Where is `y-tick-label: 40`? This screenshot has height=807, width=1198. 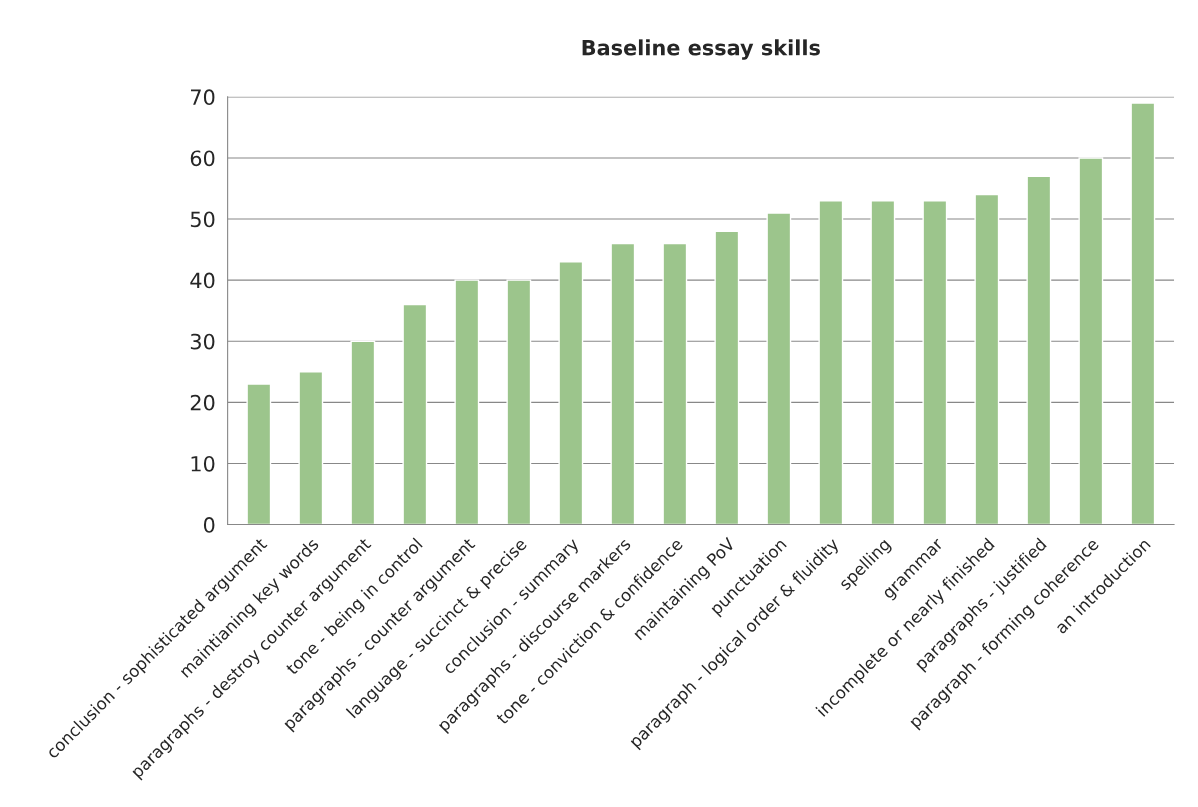 y-tick-label: 40 is located at coordinates (202, 280).